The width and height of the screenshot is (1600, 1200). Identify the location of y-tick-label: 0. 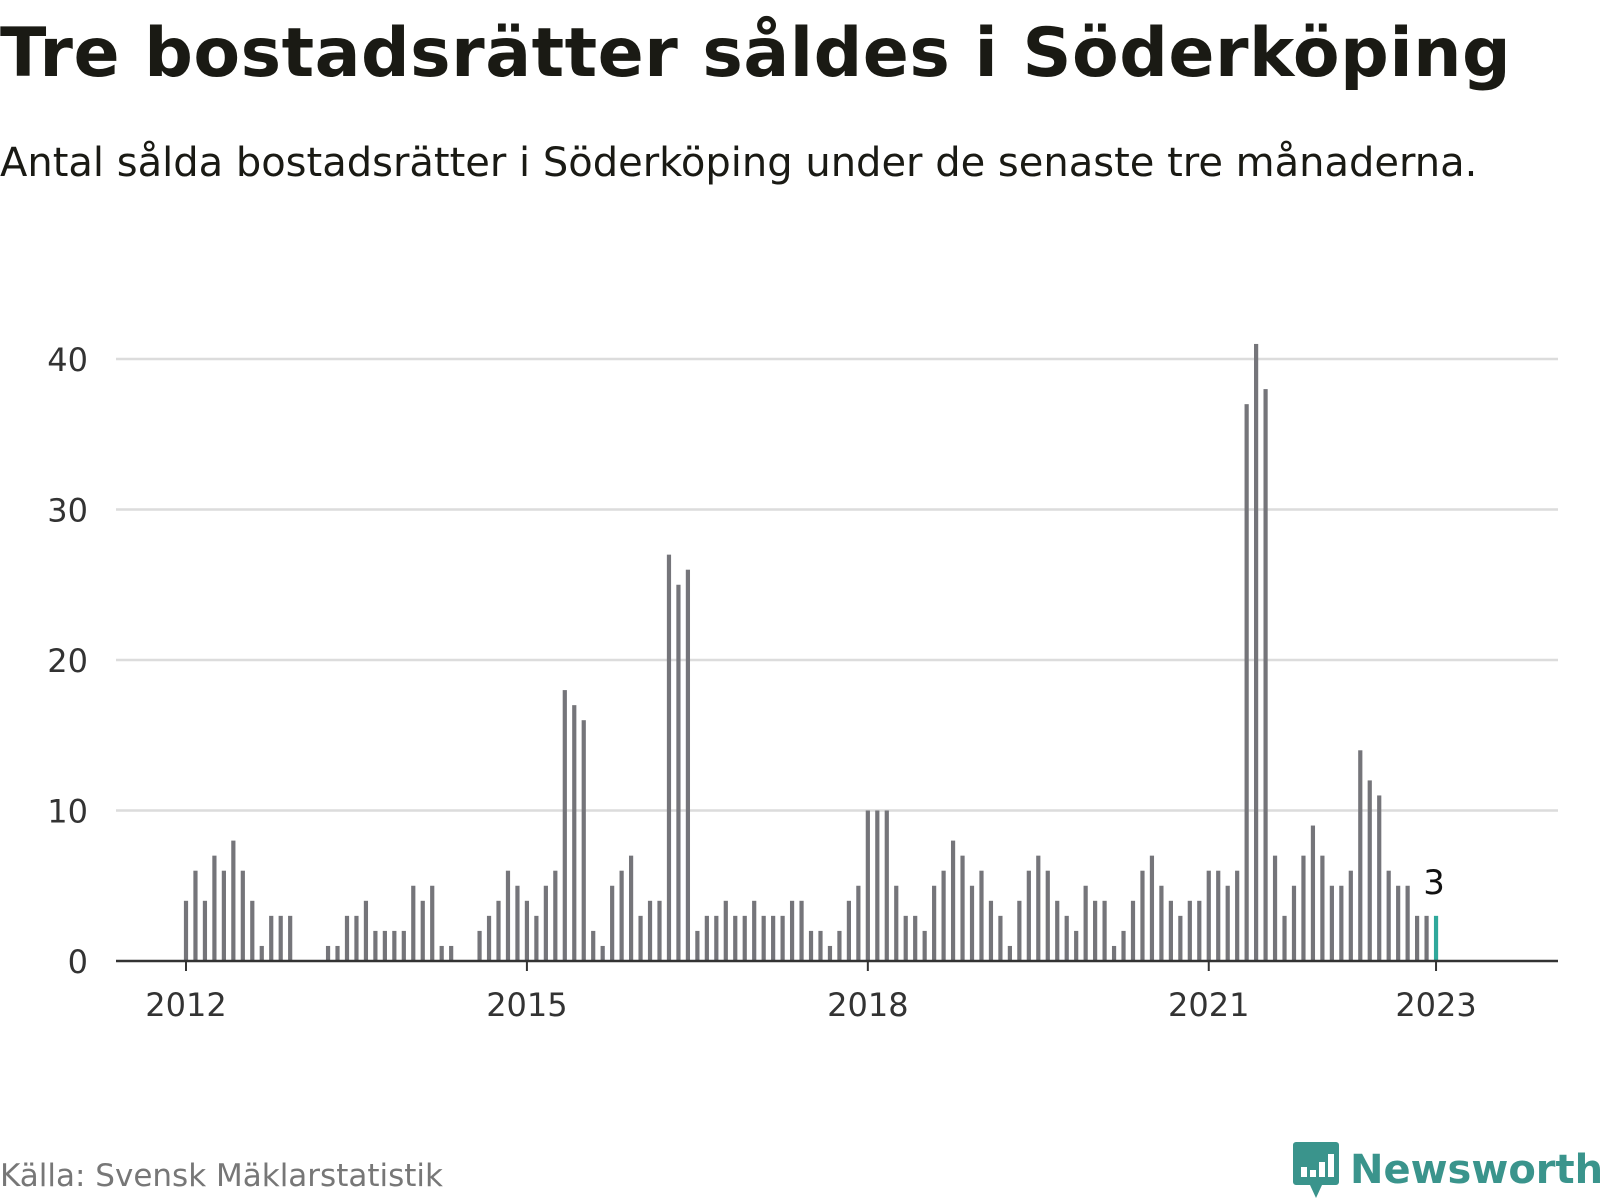
(78, 962).